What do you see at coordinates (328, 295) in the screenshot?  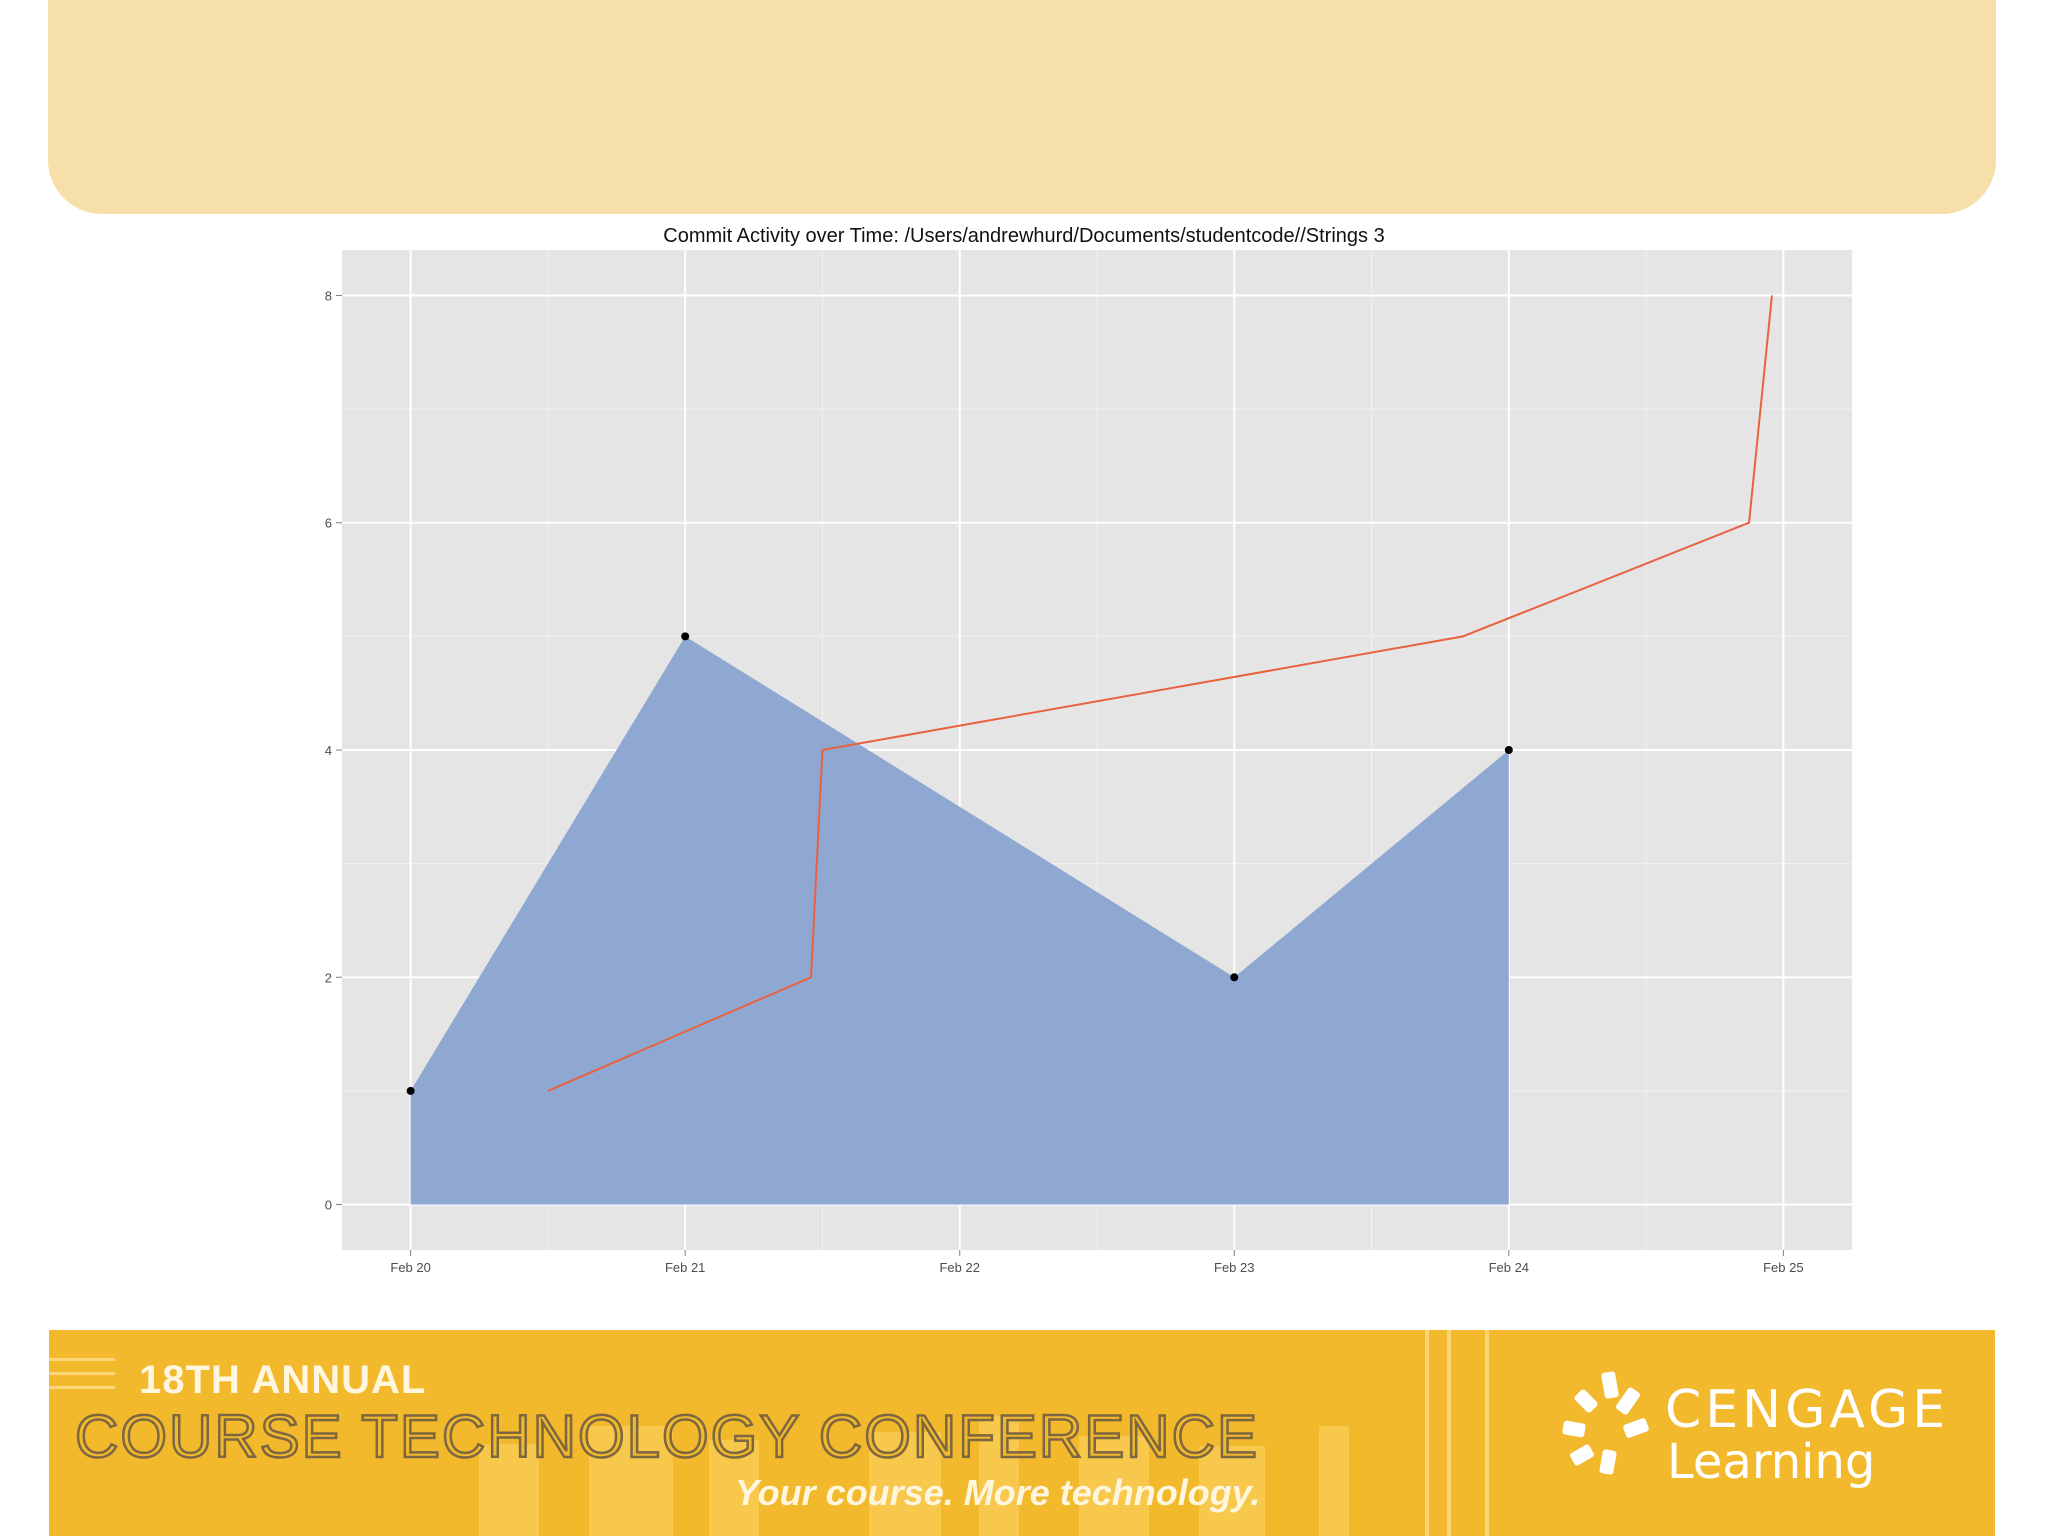 I see `y-tick-label: 8` at bounding box center [328, 295].